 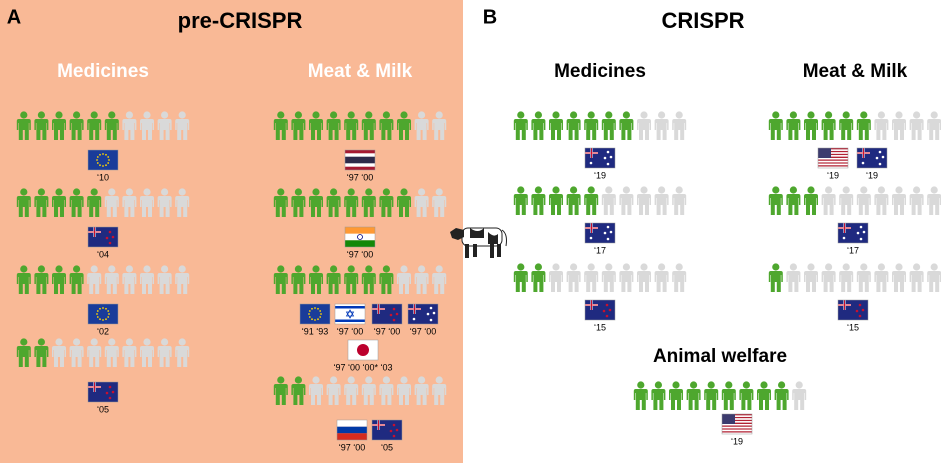 What do you see at coordinates (853, 327) in the screenshot?
I see `year-label: ‘15` at bounding box center [853, 327].